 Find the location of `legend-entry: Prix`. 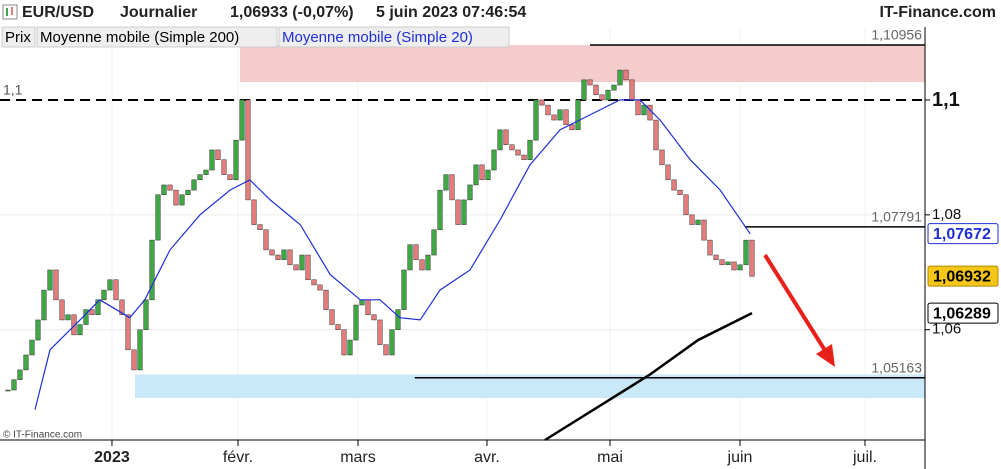

legend-entry: Prix is located at coordinates (18, 37).